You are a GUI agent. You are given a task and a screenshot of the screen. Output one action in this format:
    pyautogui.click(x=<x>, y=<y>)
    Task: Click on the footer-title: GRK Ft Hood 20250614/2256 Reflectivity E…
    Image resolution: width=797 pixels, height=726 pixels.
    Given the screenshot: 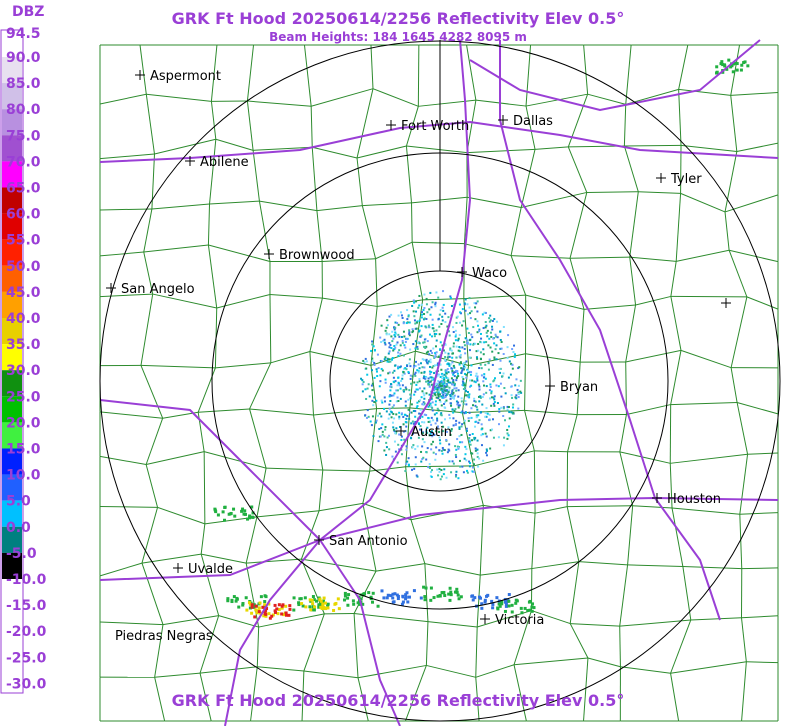 What is the action you would take?
    pyautogui.click(x=398, y=700)
    